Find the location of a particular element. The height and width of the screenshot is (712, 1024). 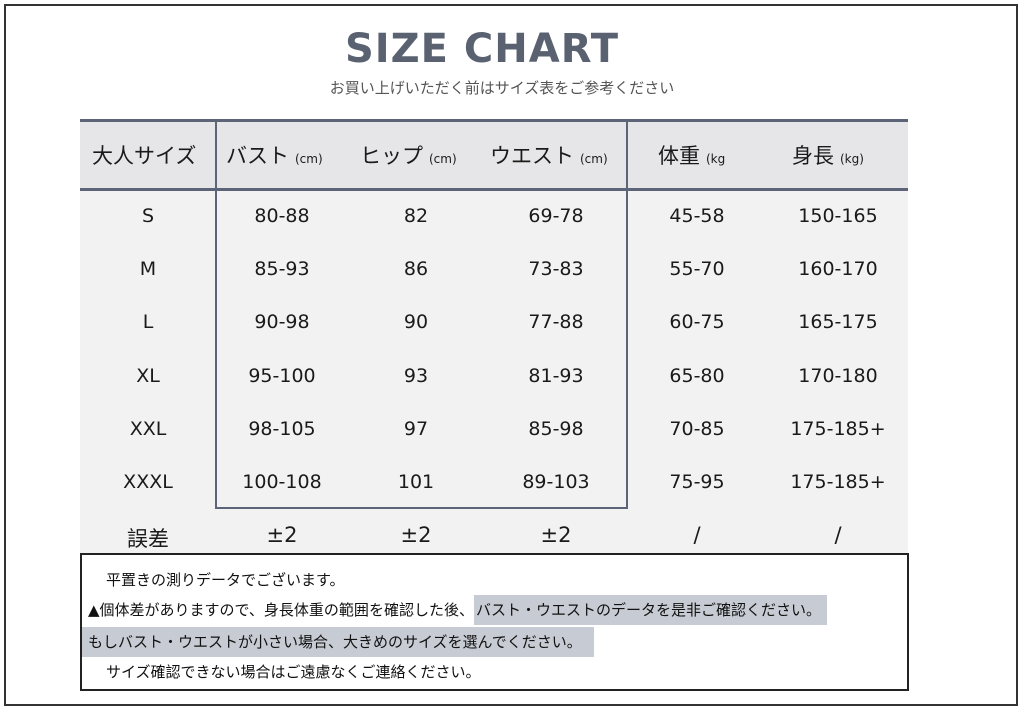

table-cell-hip: ±2 is located at coordinates (416, 535).